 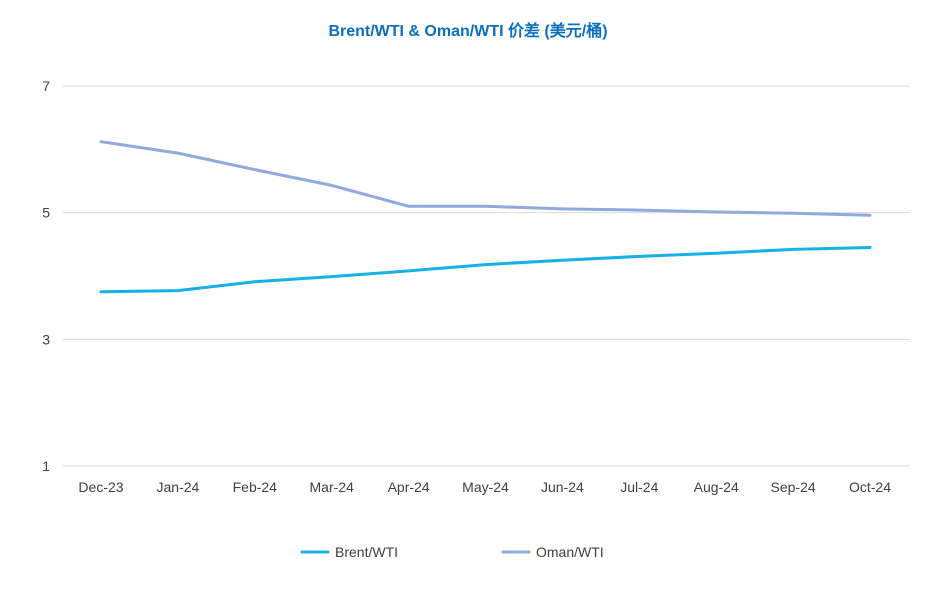 I want to click on x-tick-label: Jul-24, so click(x=639, y=487).